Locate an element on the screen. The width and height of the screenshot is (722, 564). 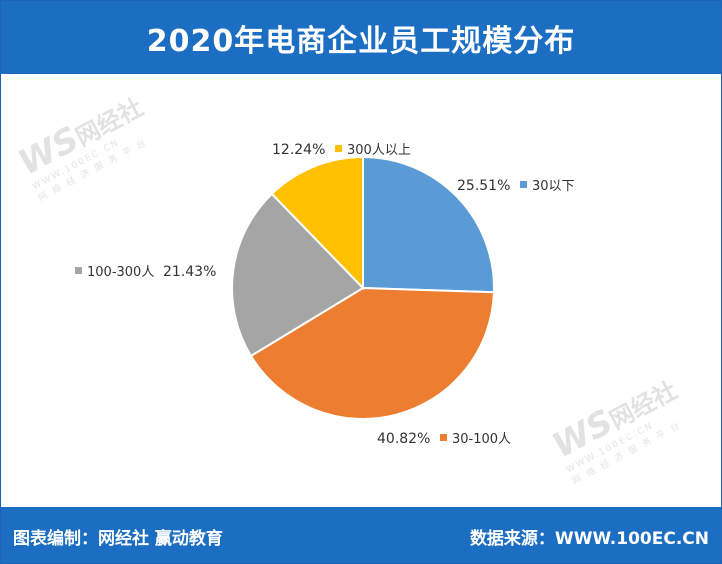
slice-value-label: 25.51% is located at coordinates (483, 186).